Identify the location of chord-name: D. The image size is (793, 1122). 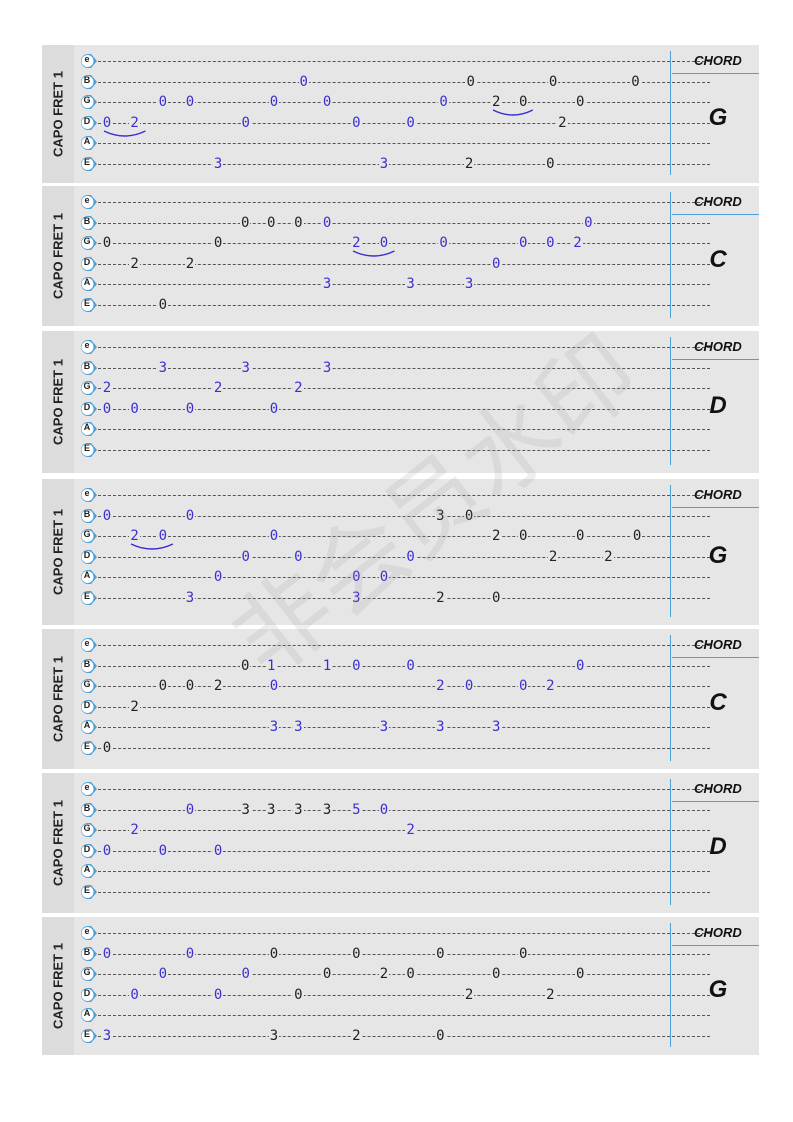
(718, 405).